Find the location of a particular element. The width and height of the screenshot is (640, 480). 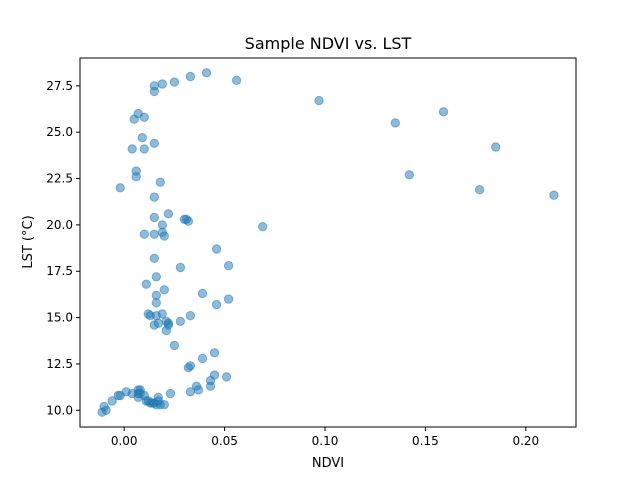

y-axis-label: LST (°C) is located at coordinates (28, 241).